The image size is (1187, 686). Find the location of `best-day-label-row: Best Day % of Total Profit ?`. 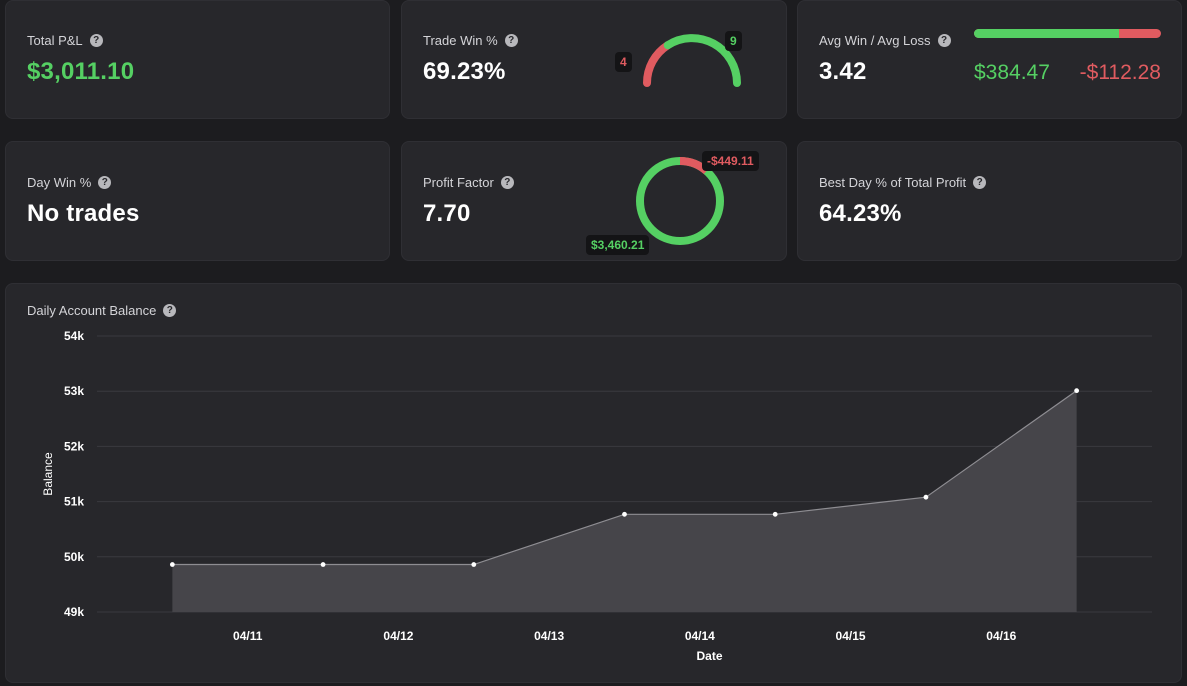

best-day-label-row: Best Day % of Total Profit ? is located at coordinates (903, 182).